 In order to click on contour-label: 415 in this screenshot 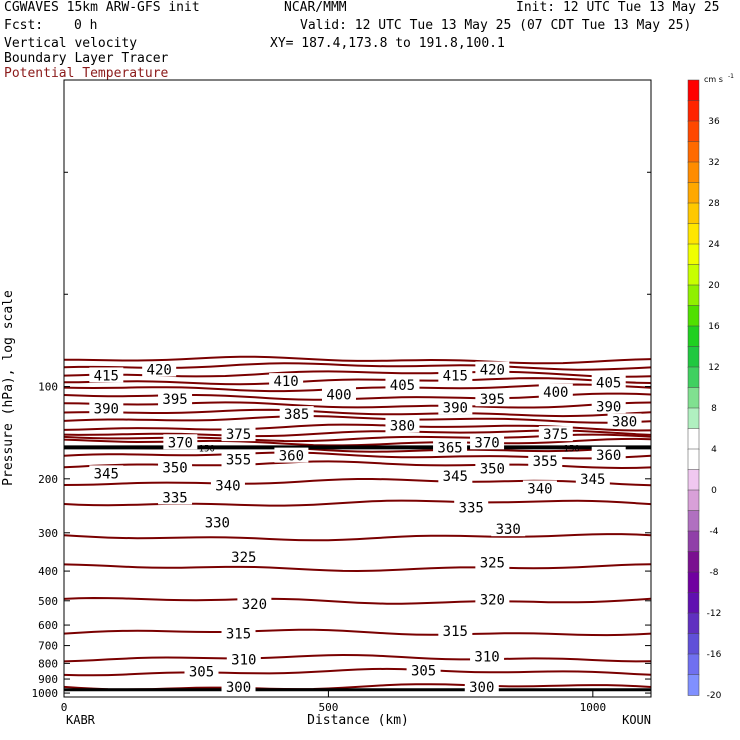, I will do `click(455, 376)`.